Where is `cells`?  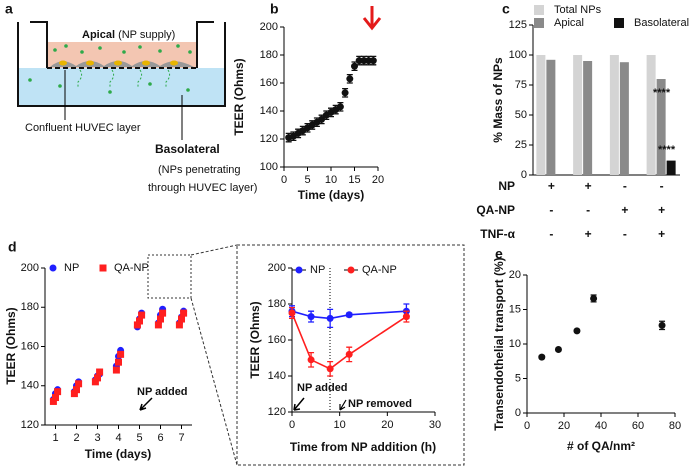 cells is located at coordinates (122, 64).